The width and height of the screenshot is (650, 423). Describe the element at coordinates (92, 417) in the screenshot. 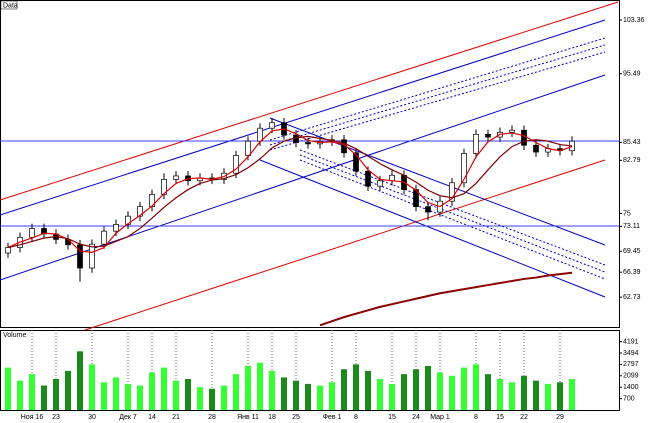

I see `x-tick-label: 30` at that location.